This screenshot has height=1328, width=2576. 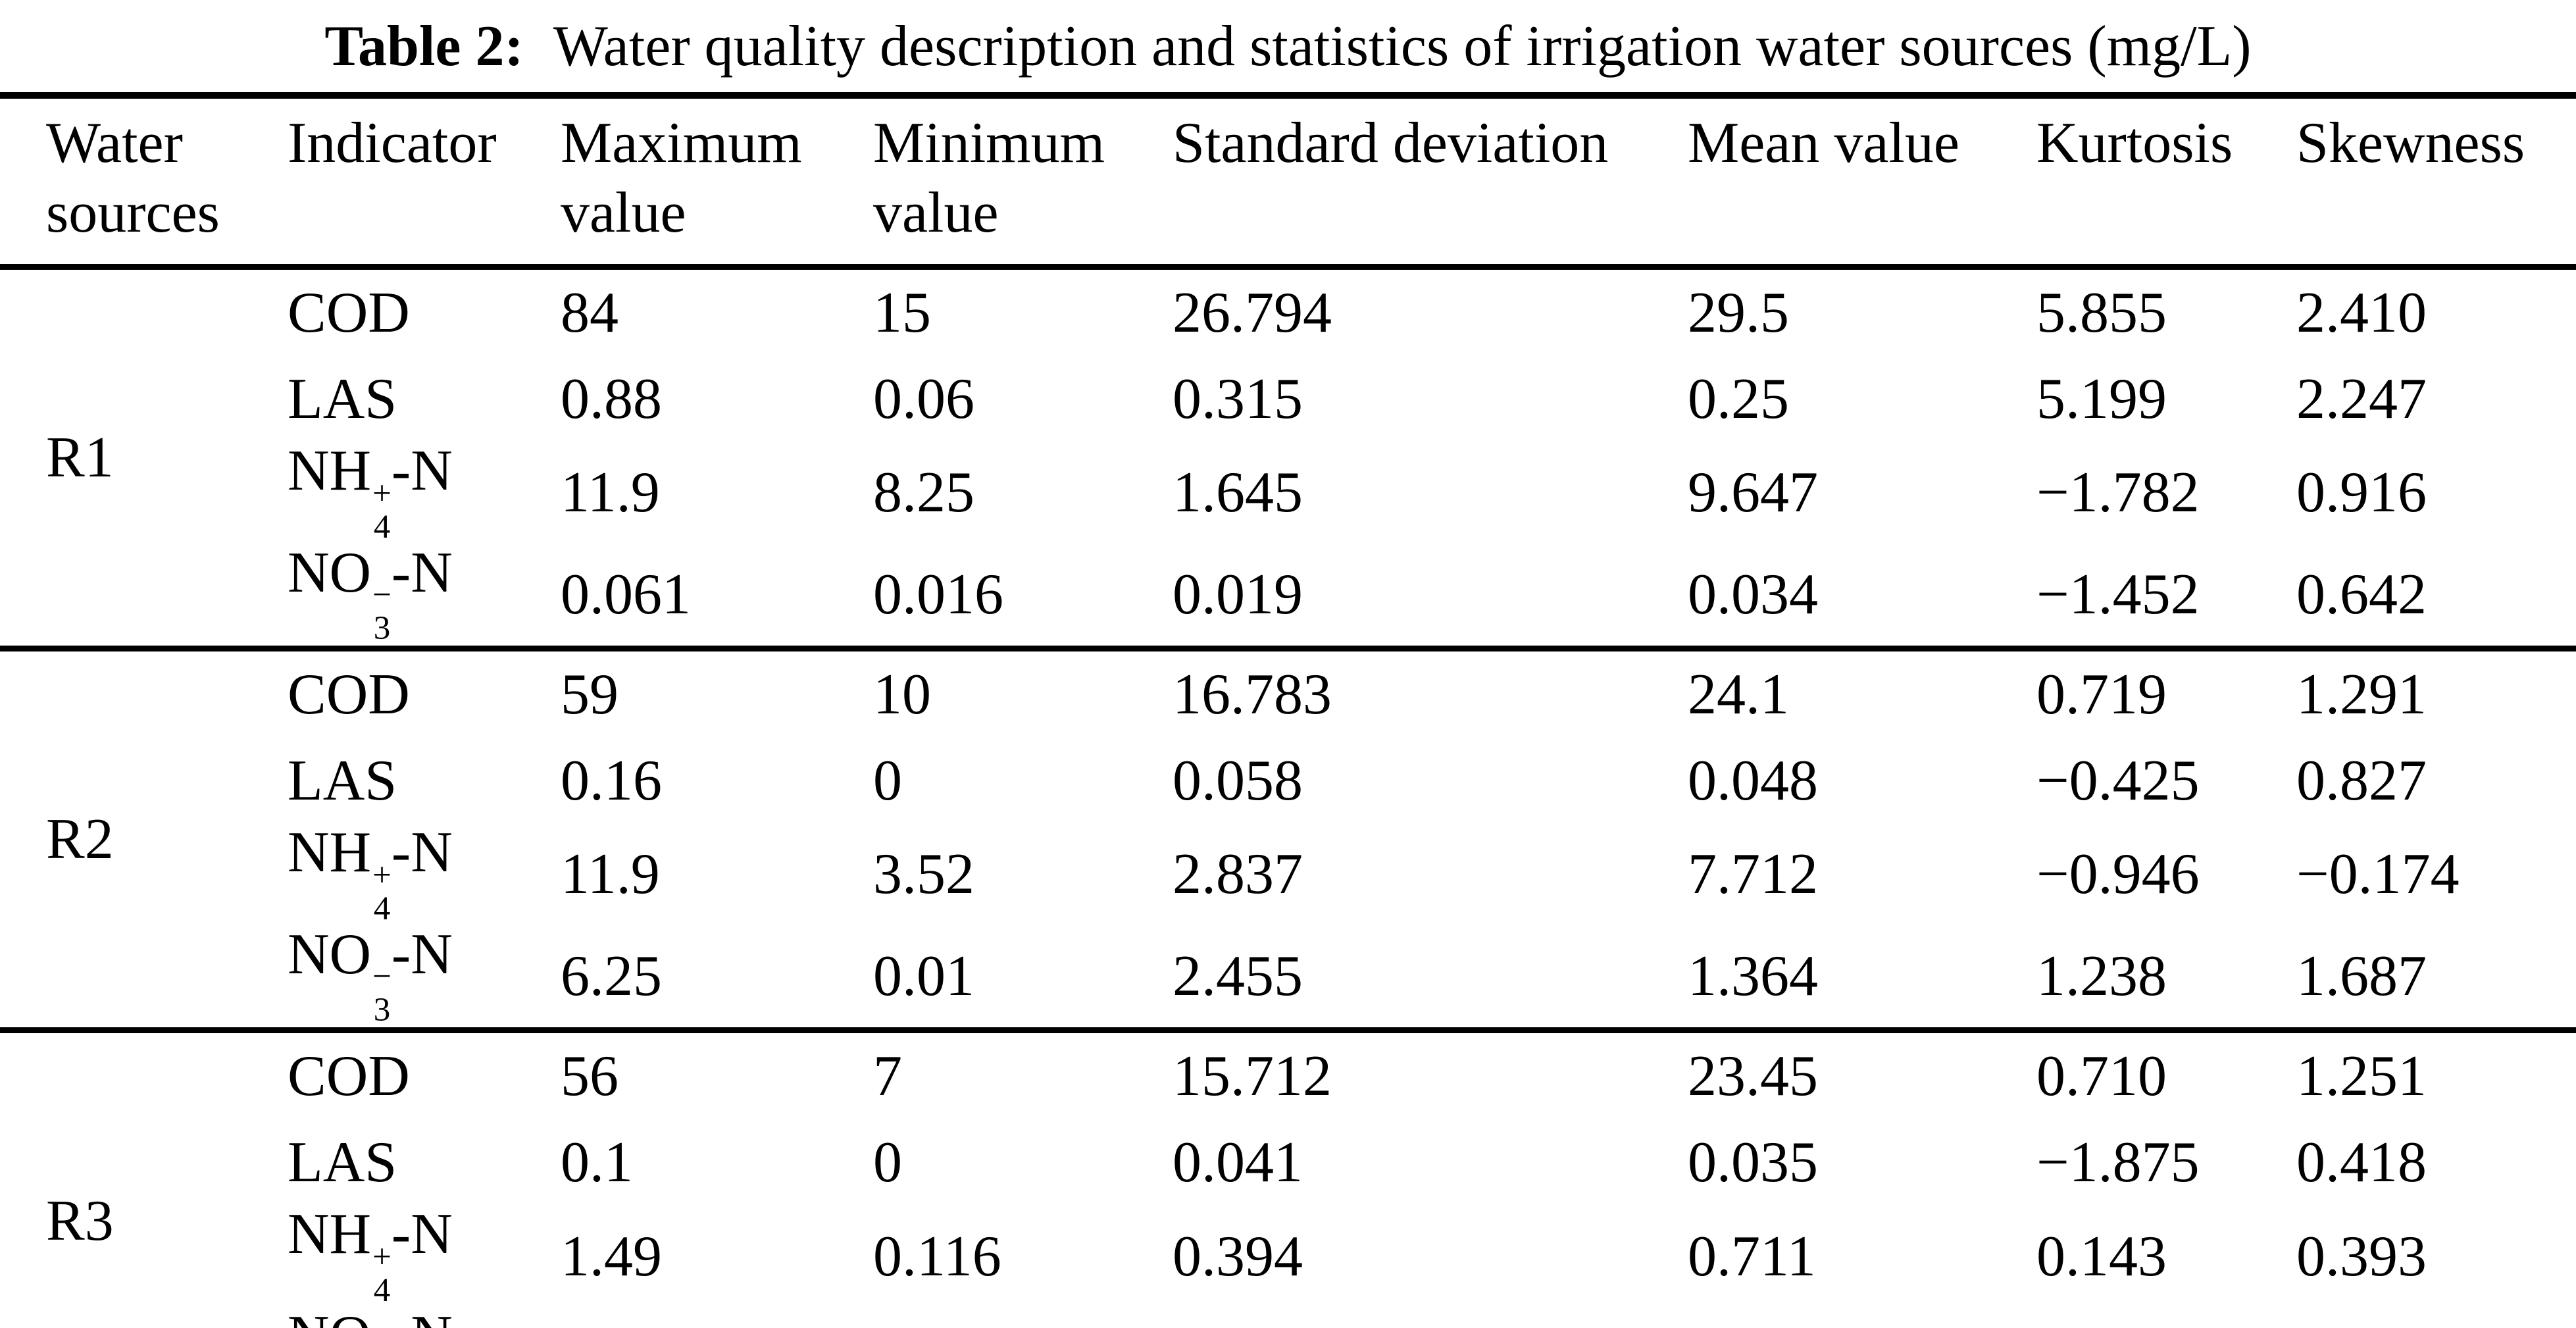 What do you see at coordinates (989, 143) in the screenshot?
I see `header-line: Minimum` at bounding box center [989, 143].